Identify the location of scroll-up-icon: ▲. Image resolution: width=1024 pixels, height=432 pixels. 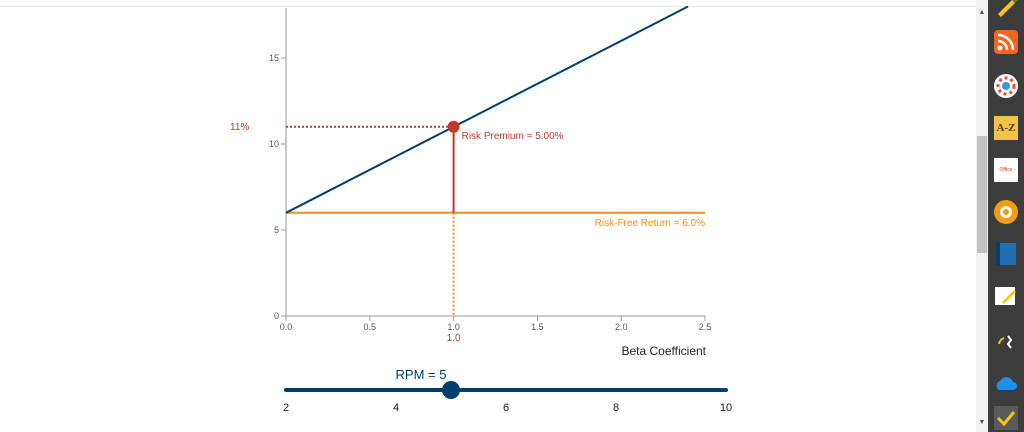
(982, 12).